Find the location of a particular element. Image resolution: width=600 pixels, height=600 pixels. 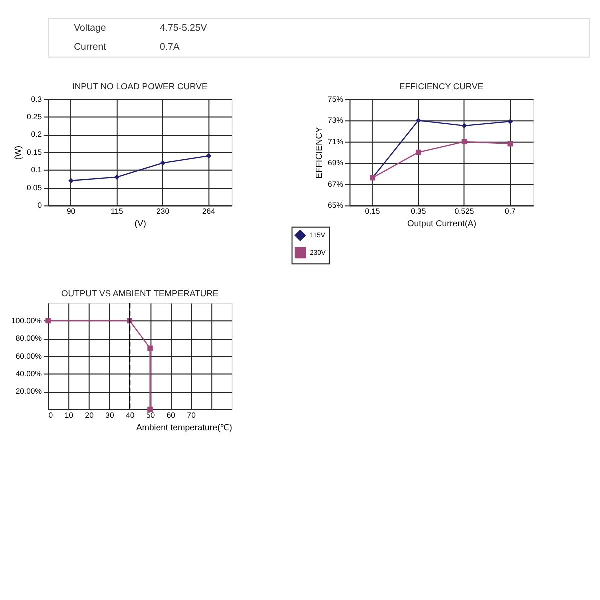

chart-title: INPUT NO LOAD POWER CURVE is located at coordinates (140, 87).